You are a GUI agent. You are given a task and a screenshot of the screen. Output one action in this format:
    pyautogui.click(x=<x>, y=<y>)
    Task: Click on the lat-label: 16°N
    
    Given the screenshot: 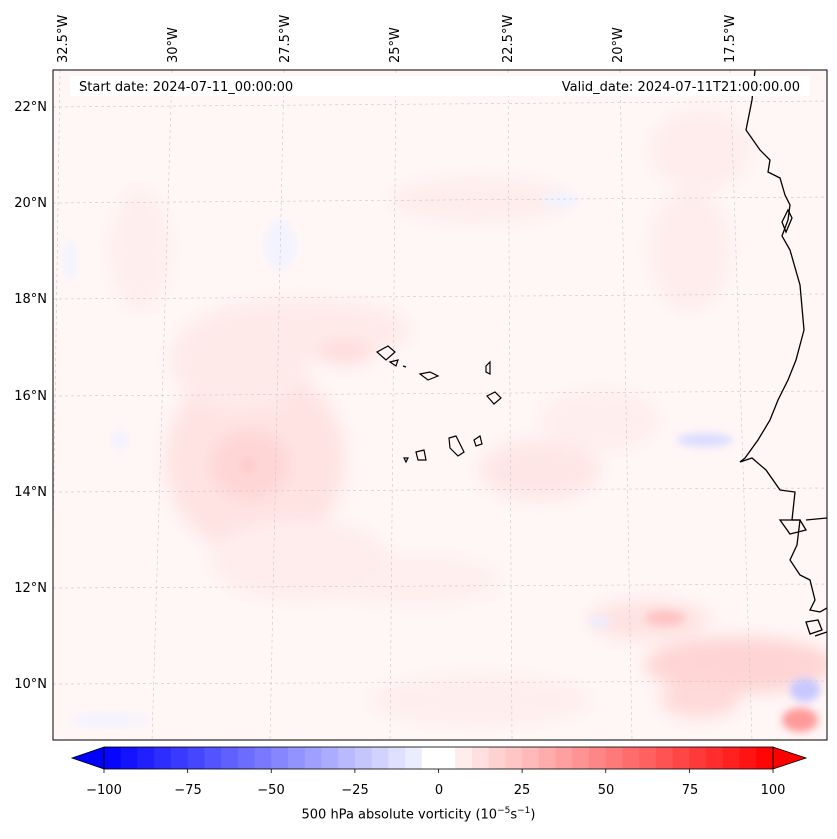 What is the action you would take?
    pyautogui.click(x=30, y=396)
    